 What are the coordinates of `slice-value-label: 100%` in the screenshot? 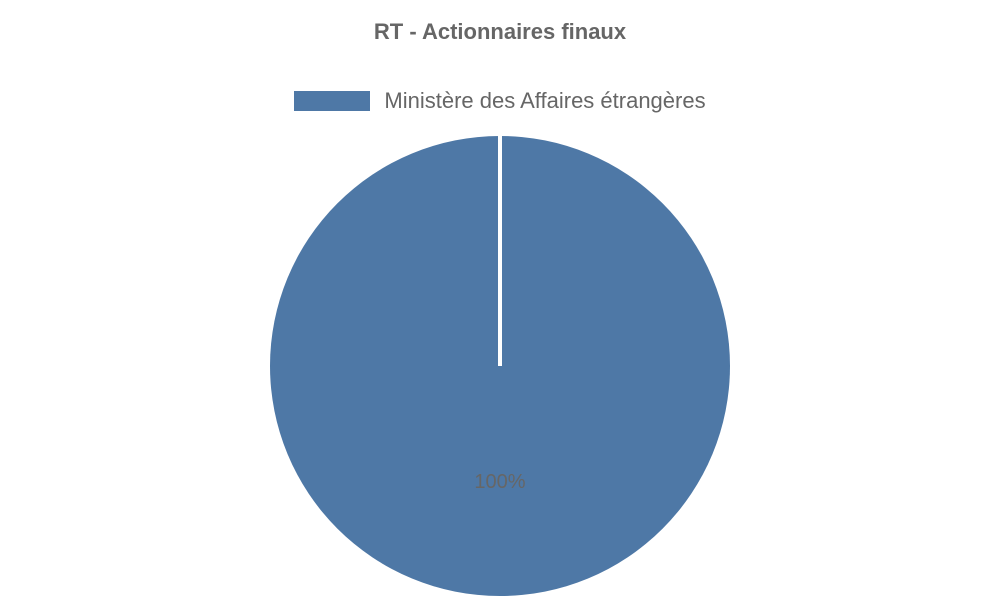 It's located at (499, 482).